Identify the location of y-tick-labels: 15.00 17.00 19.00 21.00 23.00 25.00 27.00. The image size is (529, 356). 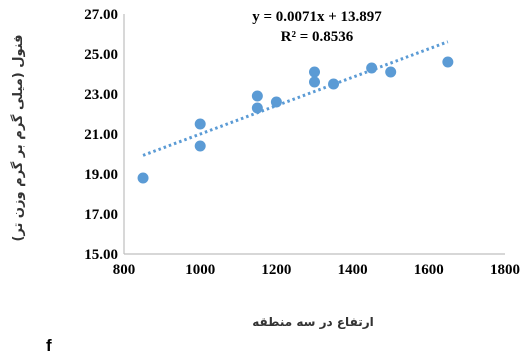
(101, 135).